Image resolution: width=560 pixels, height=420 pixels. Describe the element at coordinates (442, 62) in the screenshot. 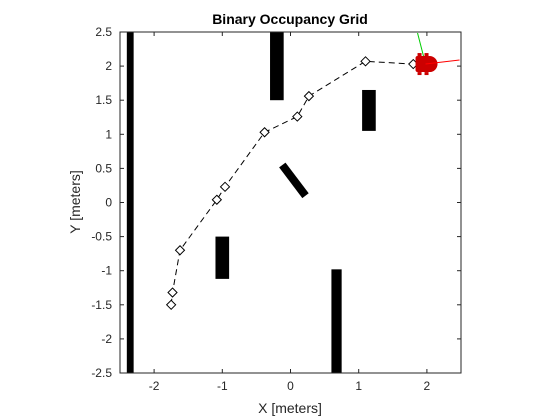

I see `robot-heading-axis` at that location.